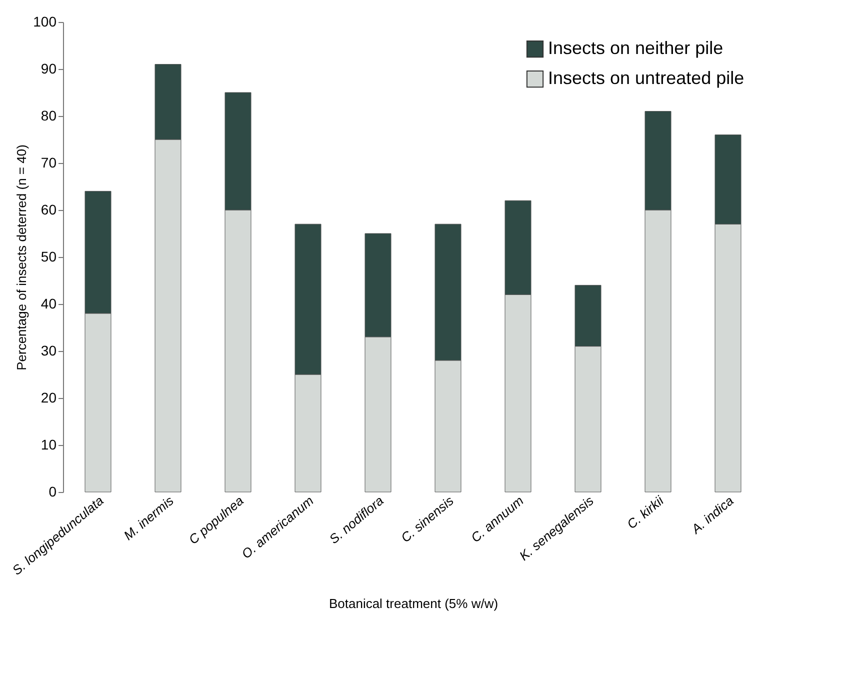 Image resolution: width=844 pixels, height=699 pixels. I want to click on y-tick-label: 0, so click(52, 492).